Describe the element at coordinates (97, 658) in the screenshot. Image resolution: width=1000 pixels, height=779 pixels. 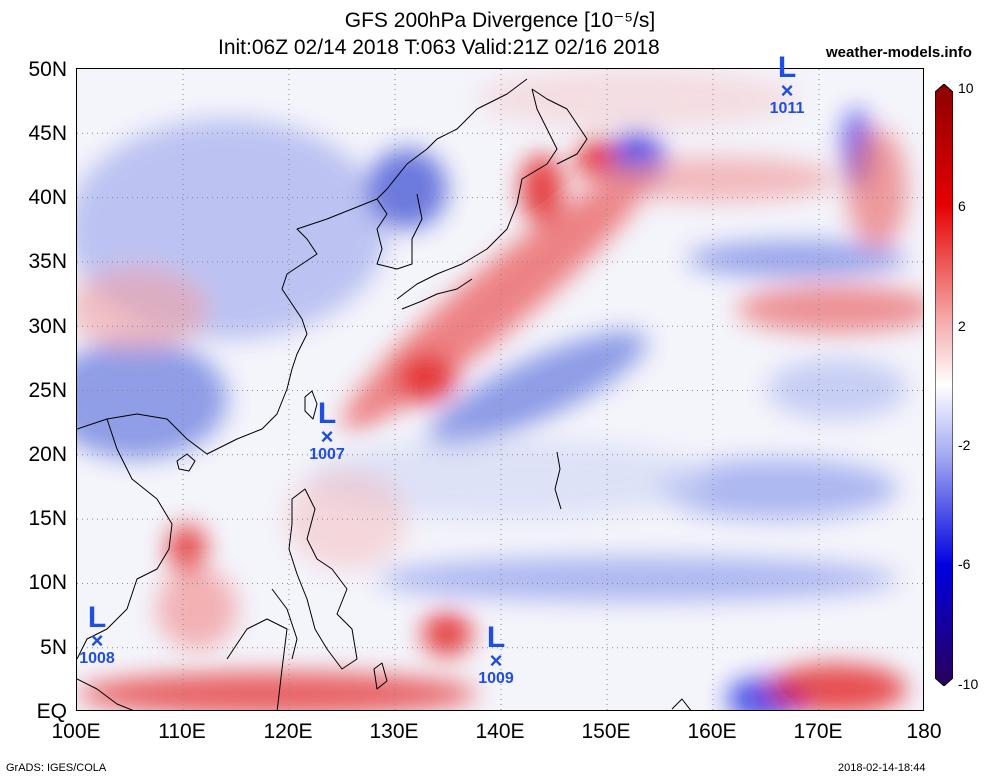
I see `low-pressure-value: 1008` at that location.